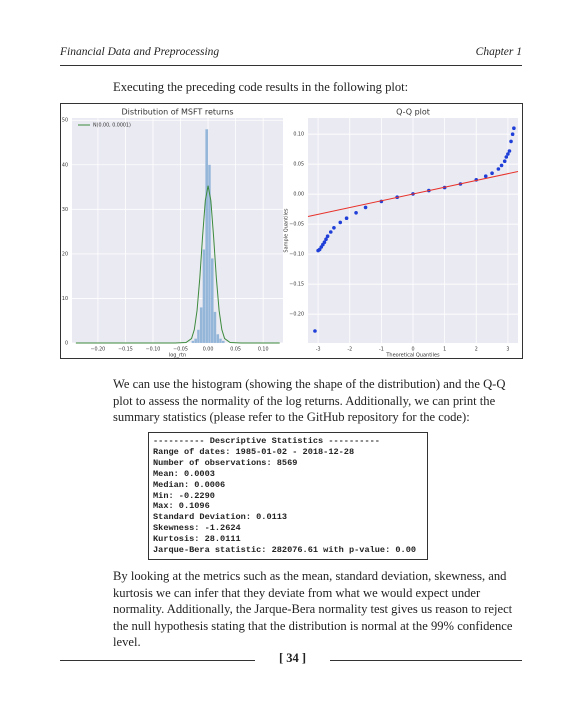 The width and height of the screenshot is (584, 720). Describe the element at coordinates (65, 165) in the screenshot. I see `y-tick-label: 40` at that location.